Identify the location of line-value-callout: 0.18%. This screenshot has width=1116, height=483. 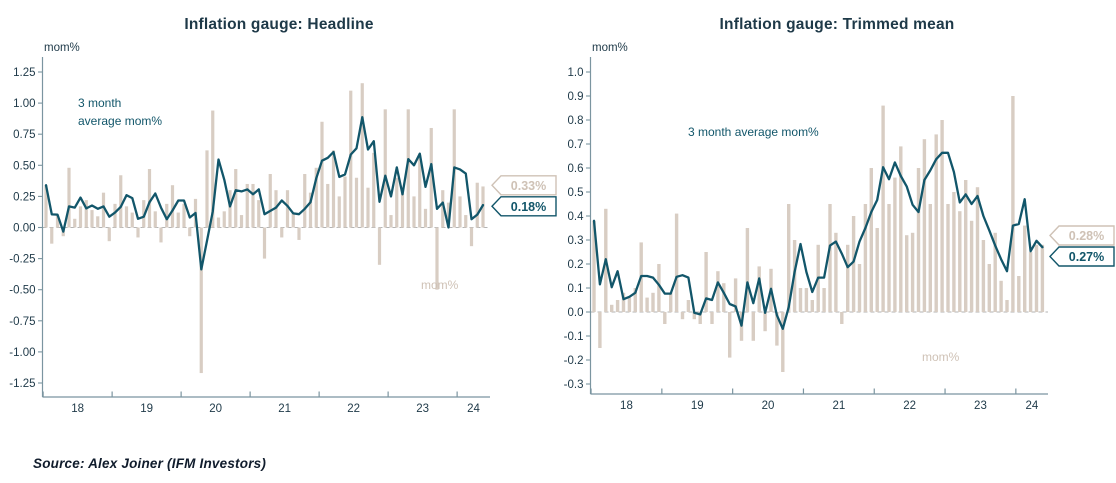
(524, 206).